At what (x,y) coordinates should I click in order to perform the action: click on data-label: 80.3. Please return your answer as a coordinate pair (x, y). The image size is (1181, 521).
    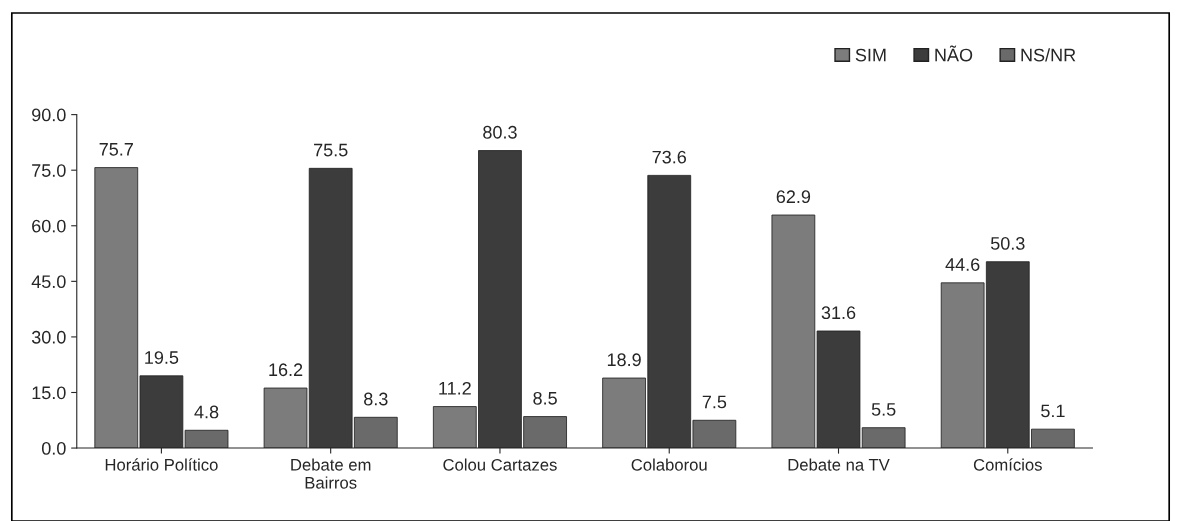
    Looking at the image, I should click on (500, 132).